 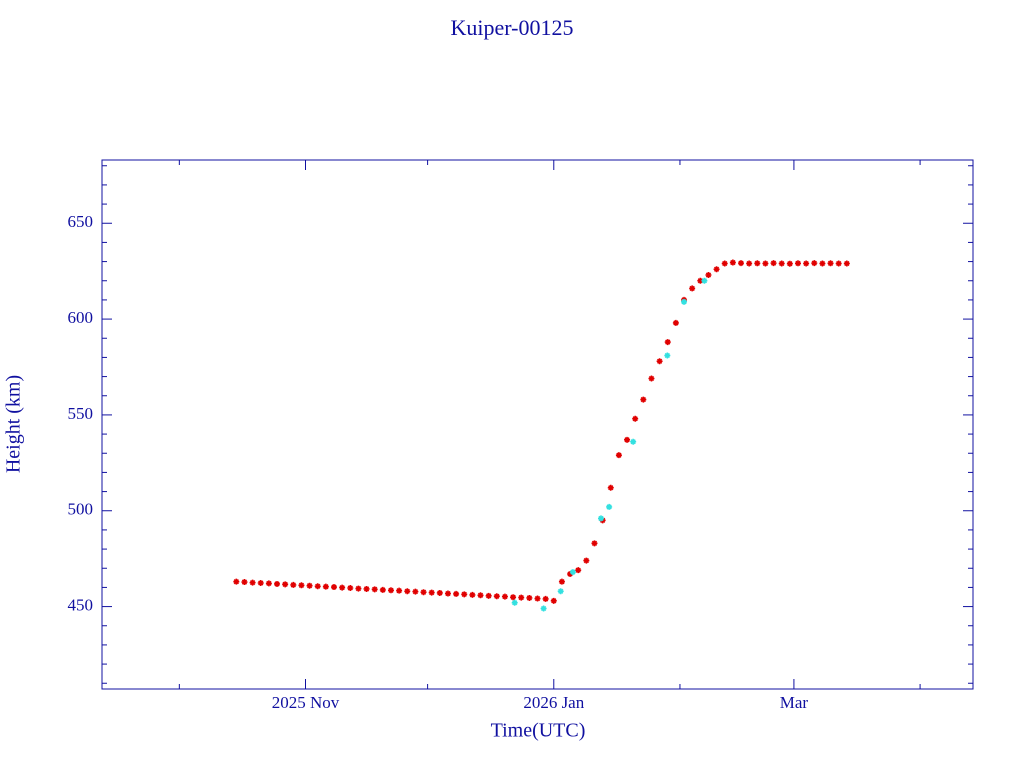 What do you see at coordinates (81, 221) in the screenshot?
I see `y-tick-label: 650` at bounding box center [81, 221].